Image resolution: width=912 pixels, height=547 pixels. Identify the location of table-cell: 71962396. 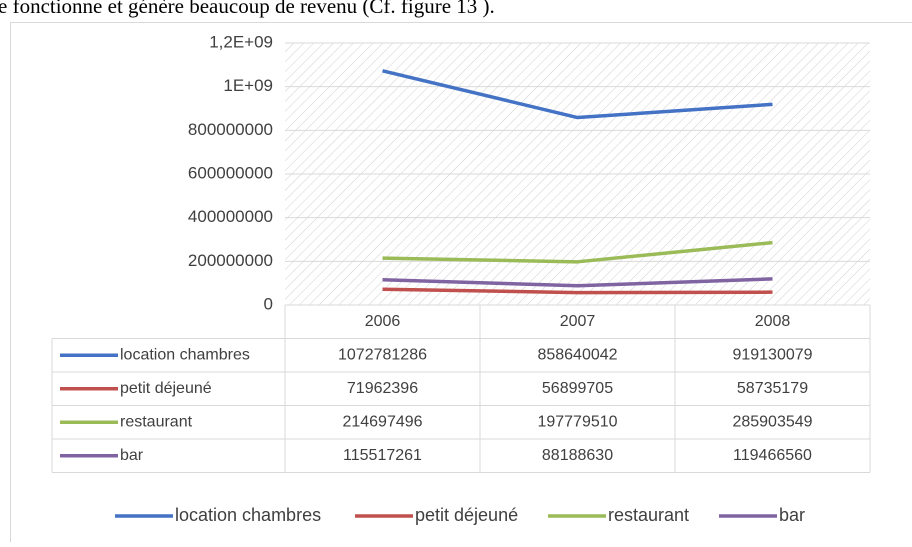
(382, 388).